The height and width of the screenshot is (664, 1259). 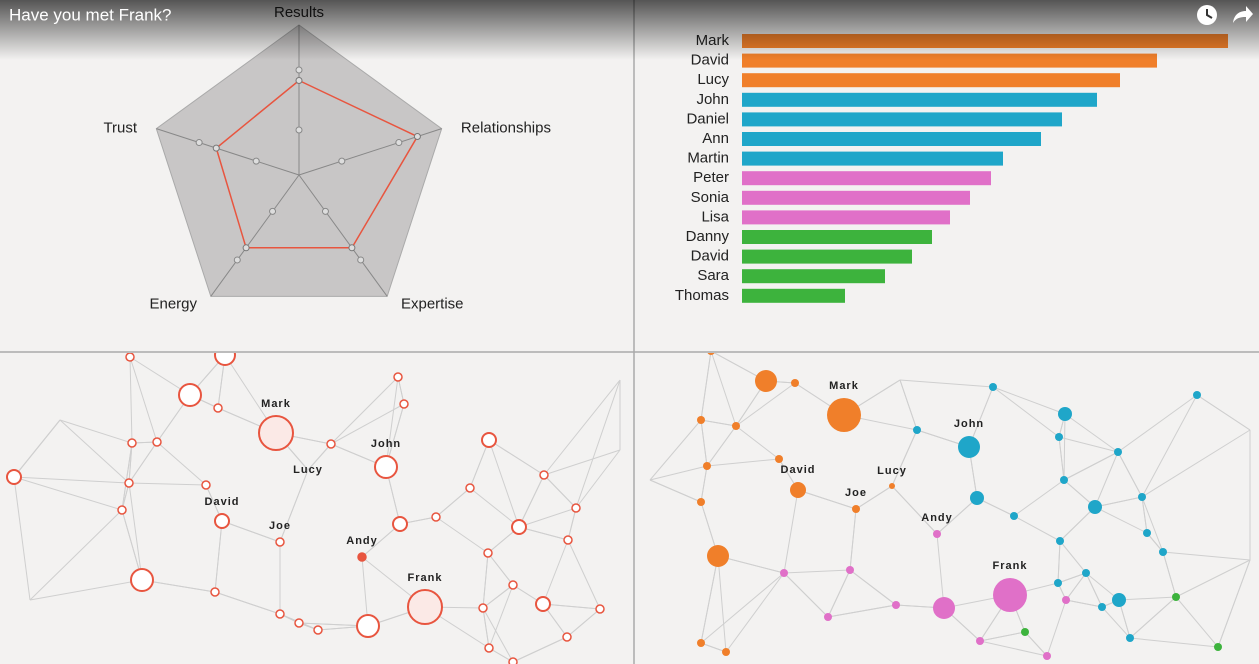 What do you see at coordinates (1207, 15) in the screenshot?
I see `watch-later-button` at bounding box center [1207, 15].